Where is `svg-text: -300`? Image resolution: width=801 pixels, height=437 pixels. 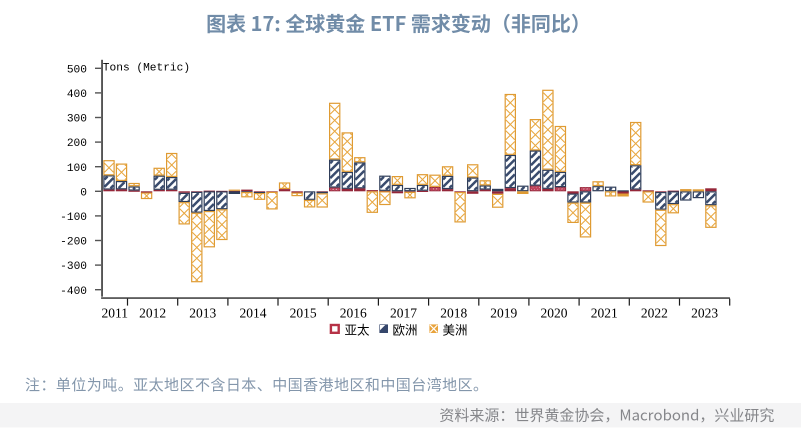
svg-text: -300 is located at coordinates (73, 267).